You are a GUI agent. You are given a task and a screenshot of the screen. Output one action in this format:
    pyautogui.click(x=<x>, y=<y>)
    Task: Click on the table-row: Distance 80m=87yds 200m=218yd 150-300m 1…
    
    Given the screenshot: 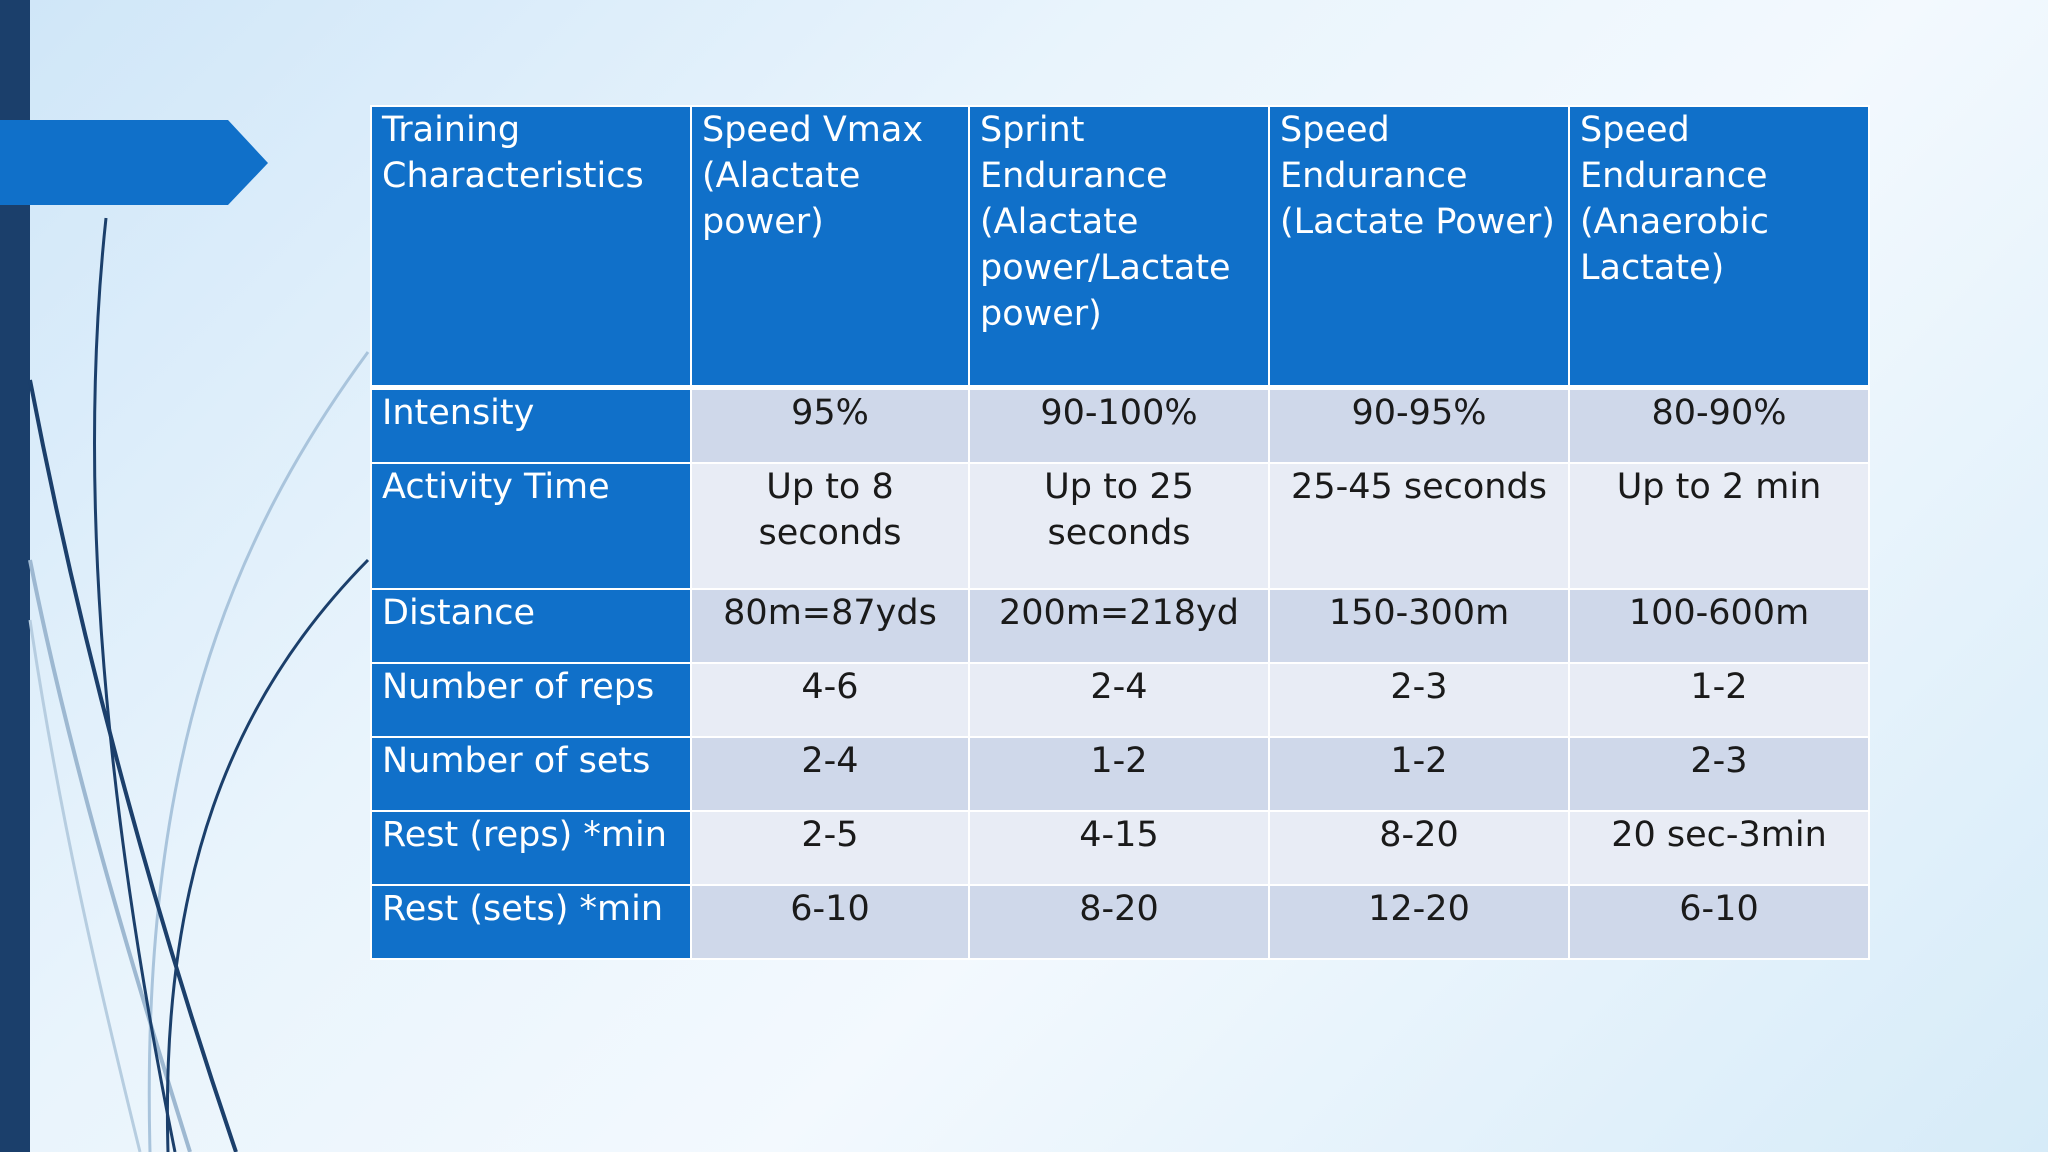 What is the action you would take?
    pyautogui.click(x=1120, y=626)
    